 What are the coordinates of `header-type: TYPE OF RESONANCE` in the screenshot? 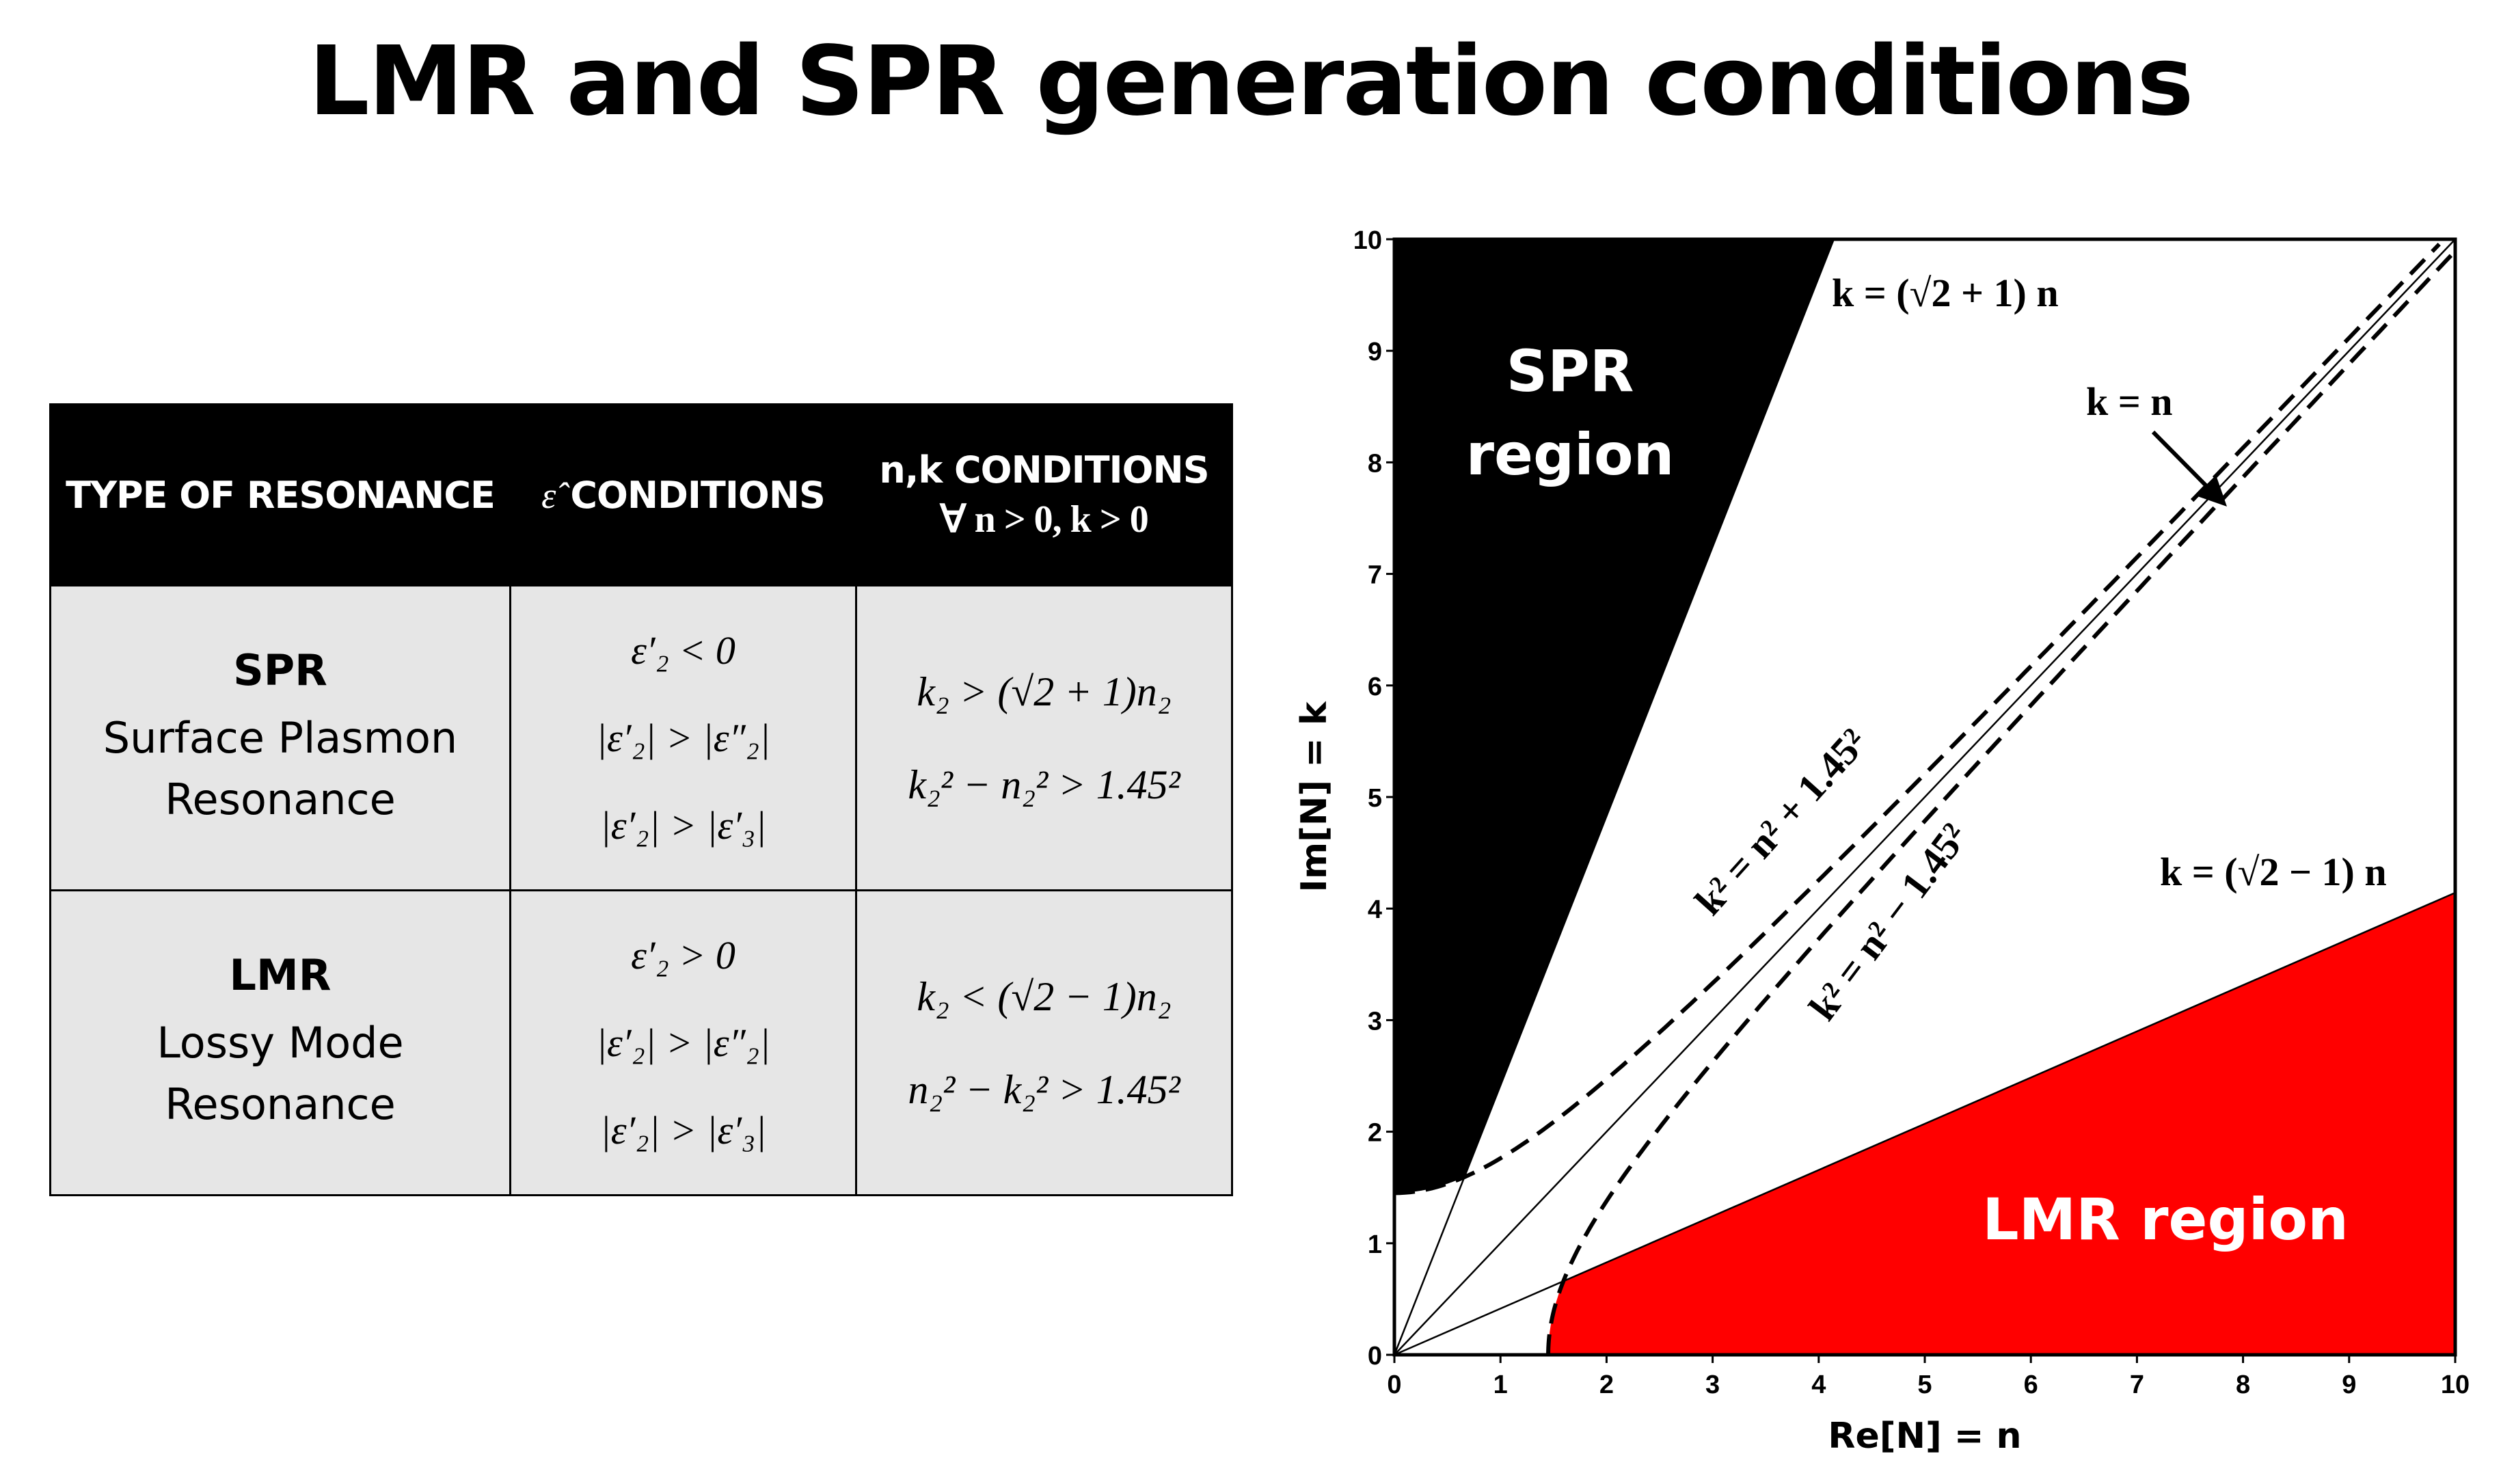 It's located at (280, 495).